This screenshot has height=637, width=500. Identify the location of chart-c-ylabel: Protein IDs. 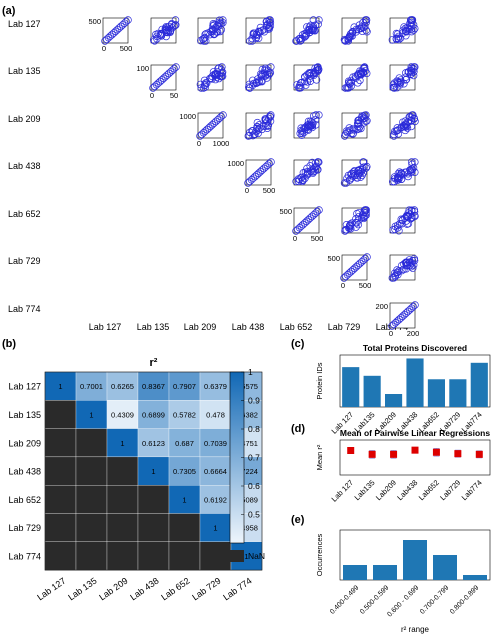
(319, 380).